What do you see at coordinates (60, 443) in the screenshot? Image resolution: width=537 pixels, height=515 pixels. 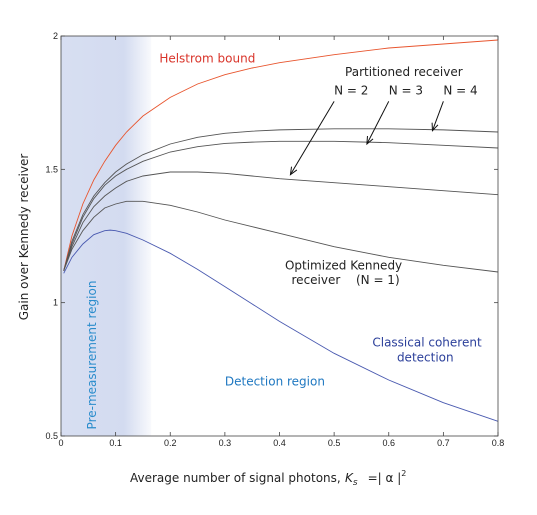 I see `x-tick-label: 0` at bounding box center [60, 443].